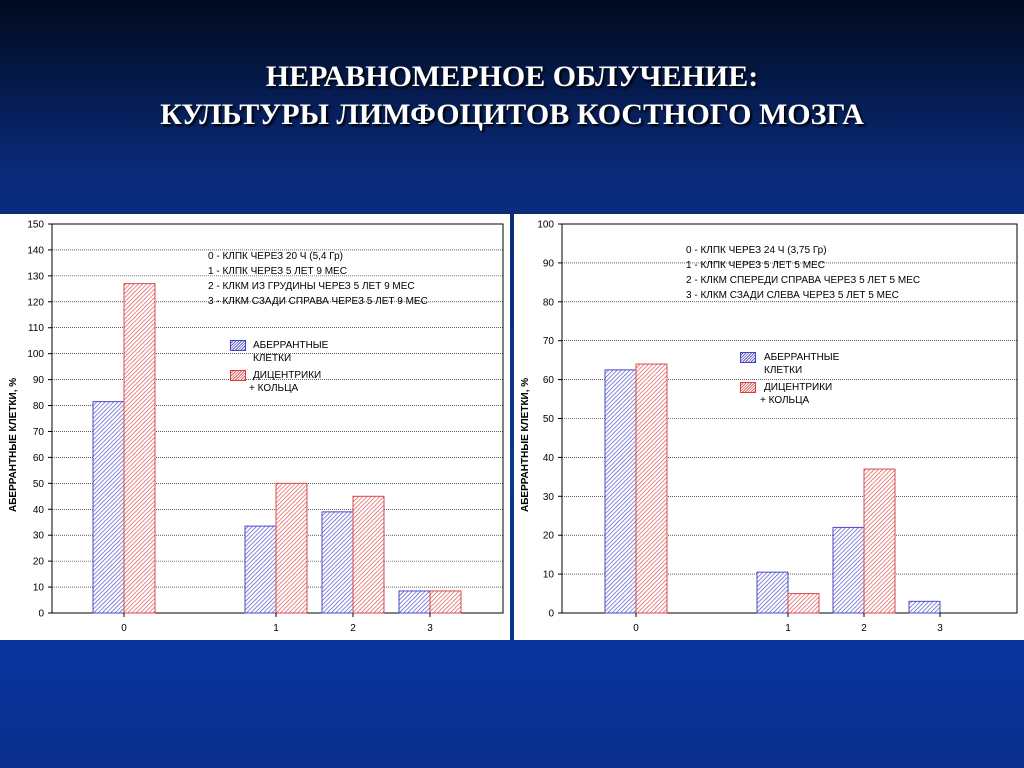  I want to click on y-tick-label: 130, so click(35, 276).